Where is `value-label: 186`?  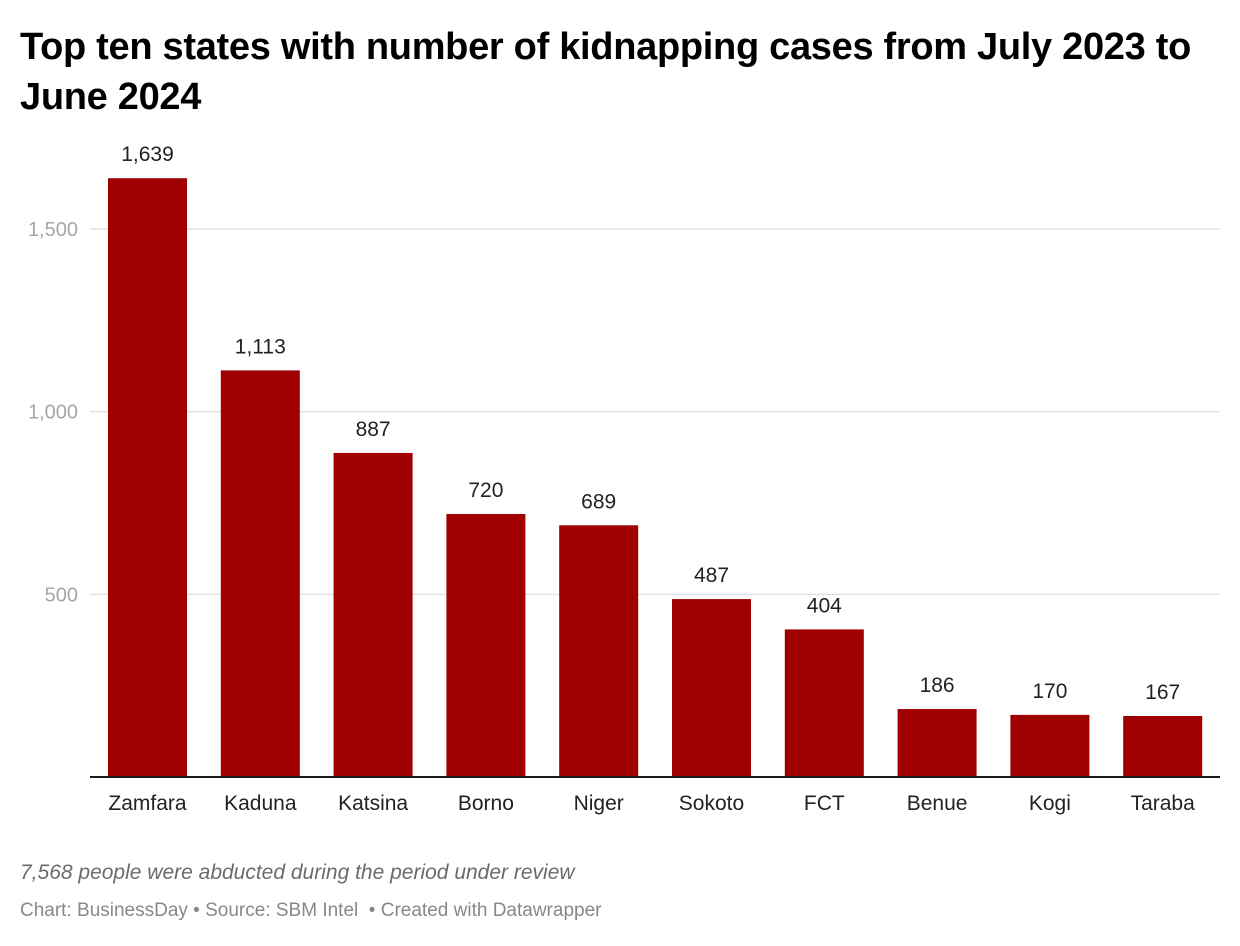 value-label: 186 is located at coordinates (937, 685).